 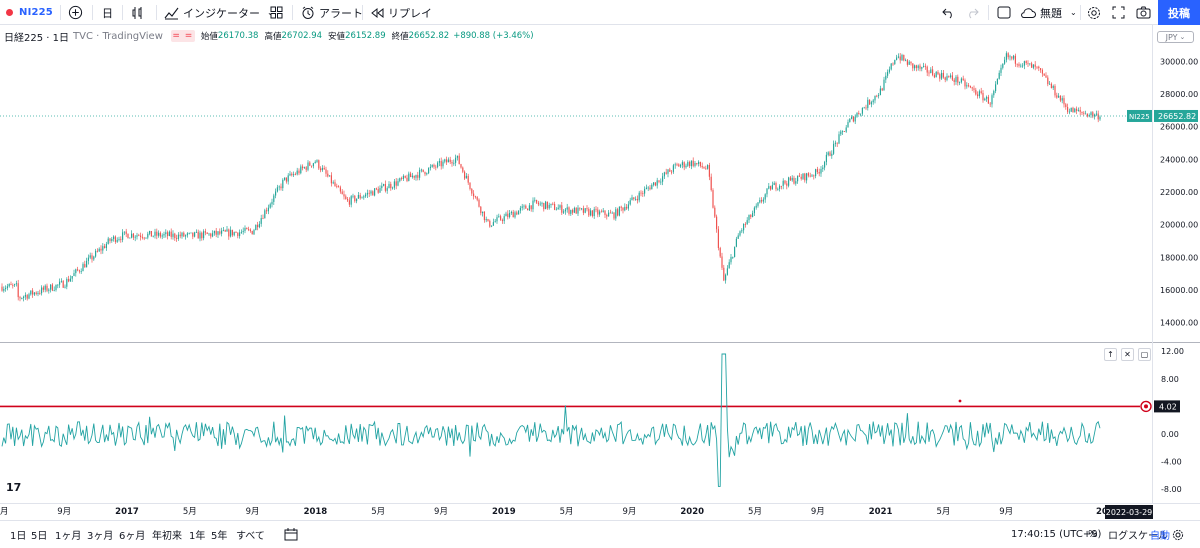 What do you see at coordinates (197, 536) in the screenshot?
I see `range-button: 1年` at bounding box center [197, 536].